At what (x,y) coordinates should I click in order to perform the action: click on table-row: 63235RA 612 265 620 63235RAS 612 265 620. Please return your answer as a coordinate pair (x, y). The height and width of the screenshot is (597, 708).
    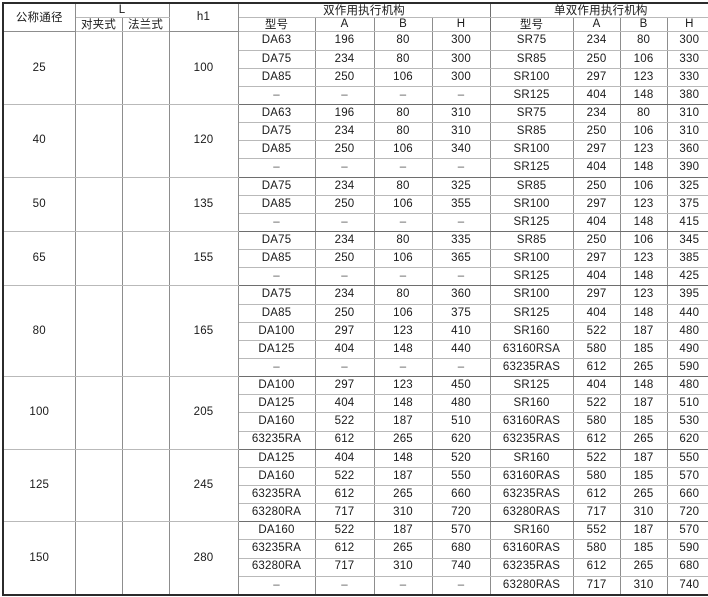
    Looking at the image, I should click on (355, 440).